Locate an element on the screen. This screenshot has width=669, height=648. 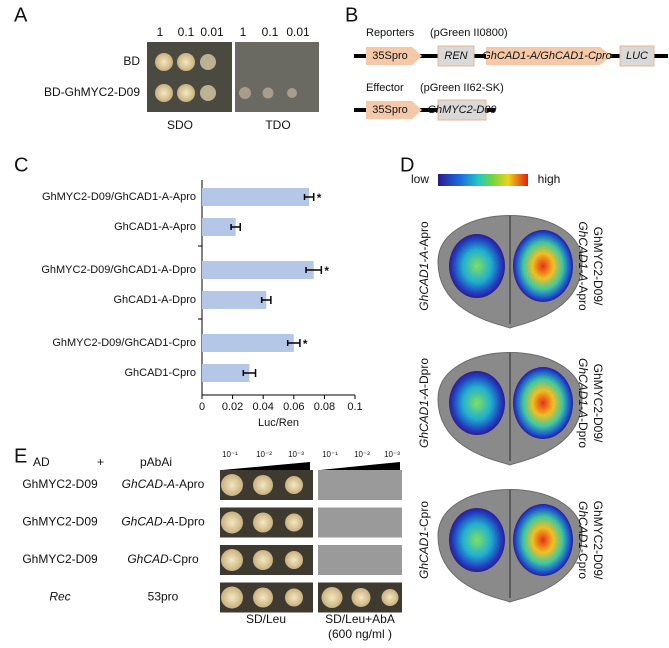
x-tick-label: 0.02 is located at coordinates (232, 407).